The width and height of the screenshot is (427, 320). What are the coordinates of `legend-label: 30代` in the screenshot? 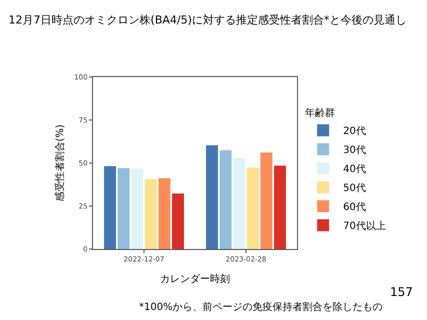 It's located at (354, 150).